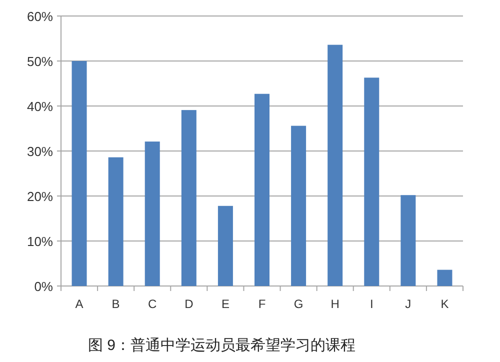  Describe the element at coordinates (189, 304) in the screenshot. I see `x-tick-label: D` at that location.